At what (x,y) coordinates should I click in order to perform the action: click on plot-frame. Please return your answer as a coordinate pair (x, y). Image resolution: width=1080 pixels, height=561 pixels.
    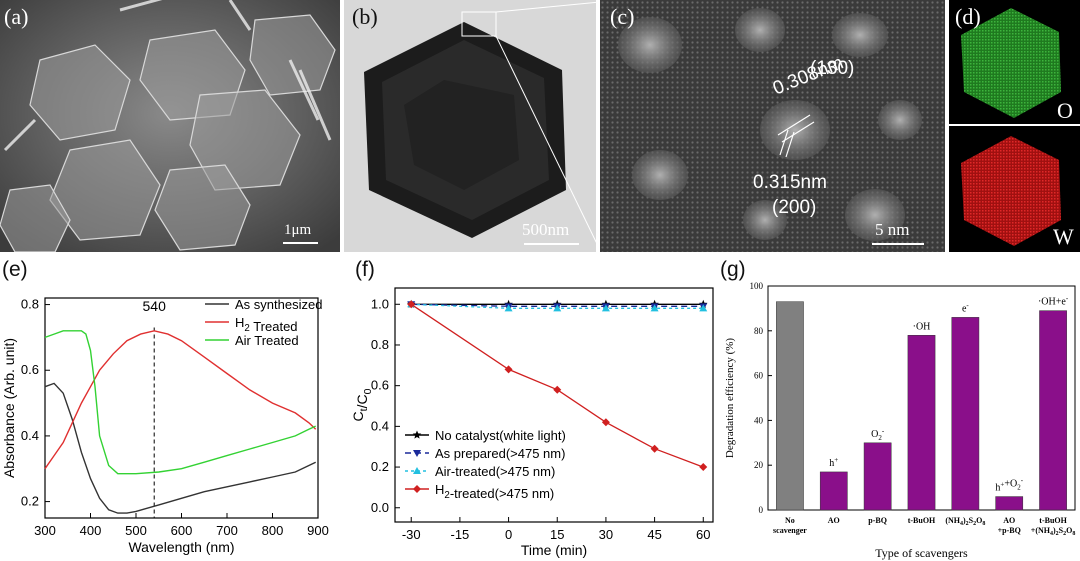
    Looking at the image, I should click on (554, 405).